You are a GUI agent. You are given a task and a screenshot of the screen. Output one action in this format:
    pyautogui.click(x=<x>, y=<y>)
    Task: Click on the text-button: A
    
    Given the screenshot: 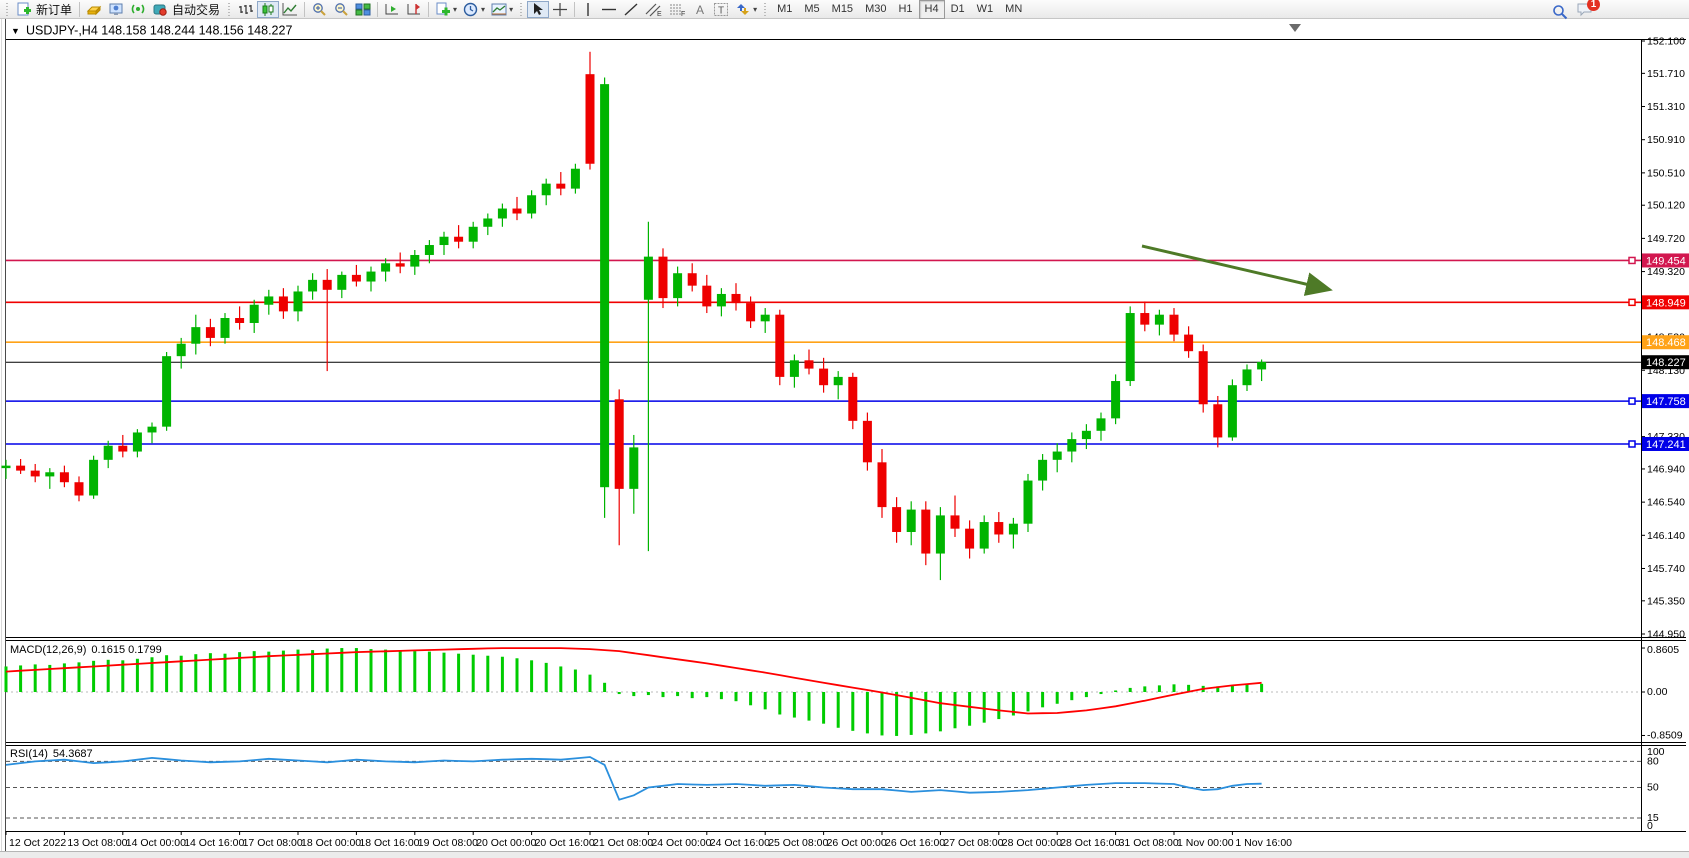 What is the action you would take?
    pyautogui.click(x=700, y=9)
    